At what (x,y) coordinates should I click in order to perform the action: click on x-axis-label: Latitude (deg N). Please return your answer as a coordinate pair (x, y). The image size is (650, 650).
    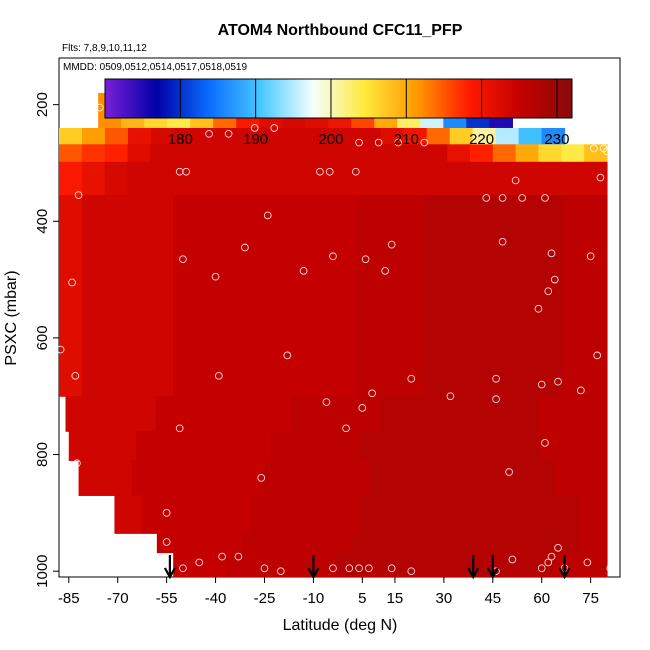
    Looking at the image, I should click on (340, 625).